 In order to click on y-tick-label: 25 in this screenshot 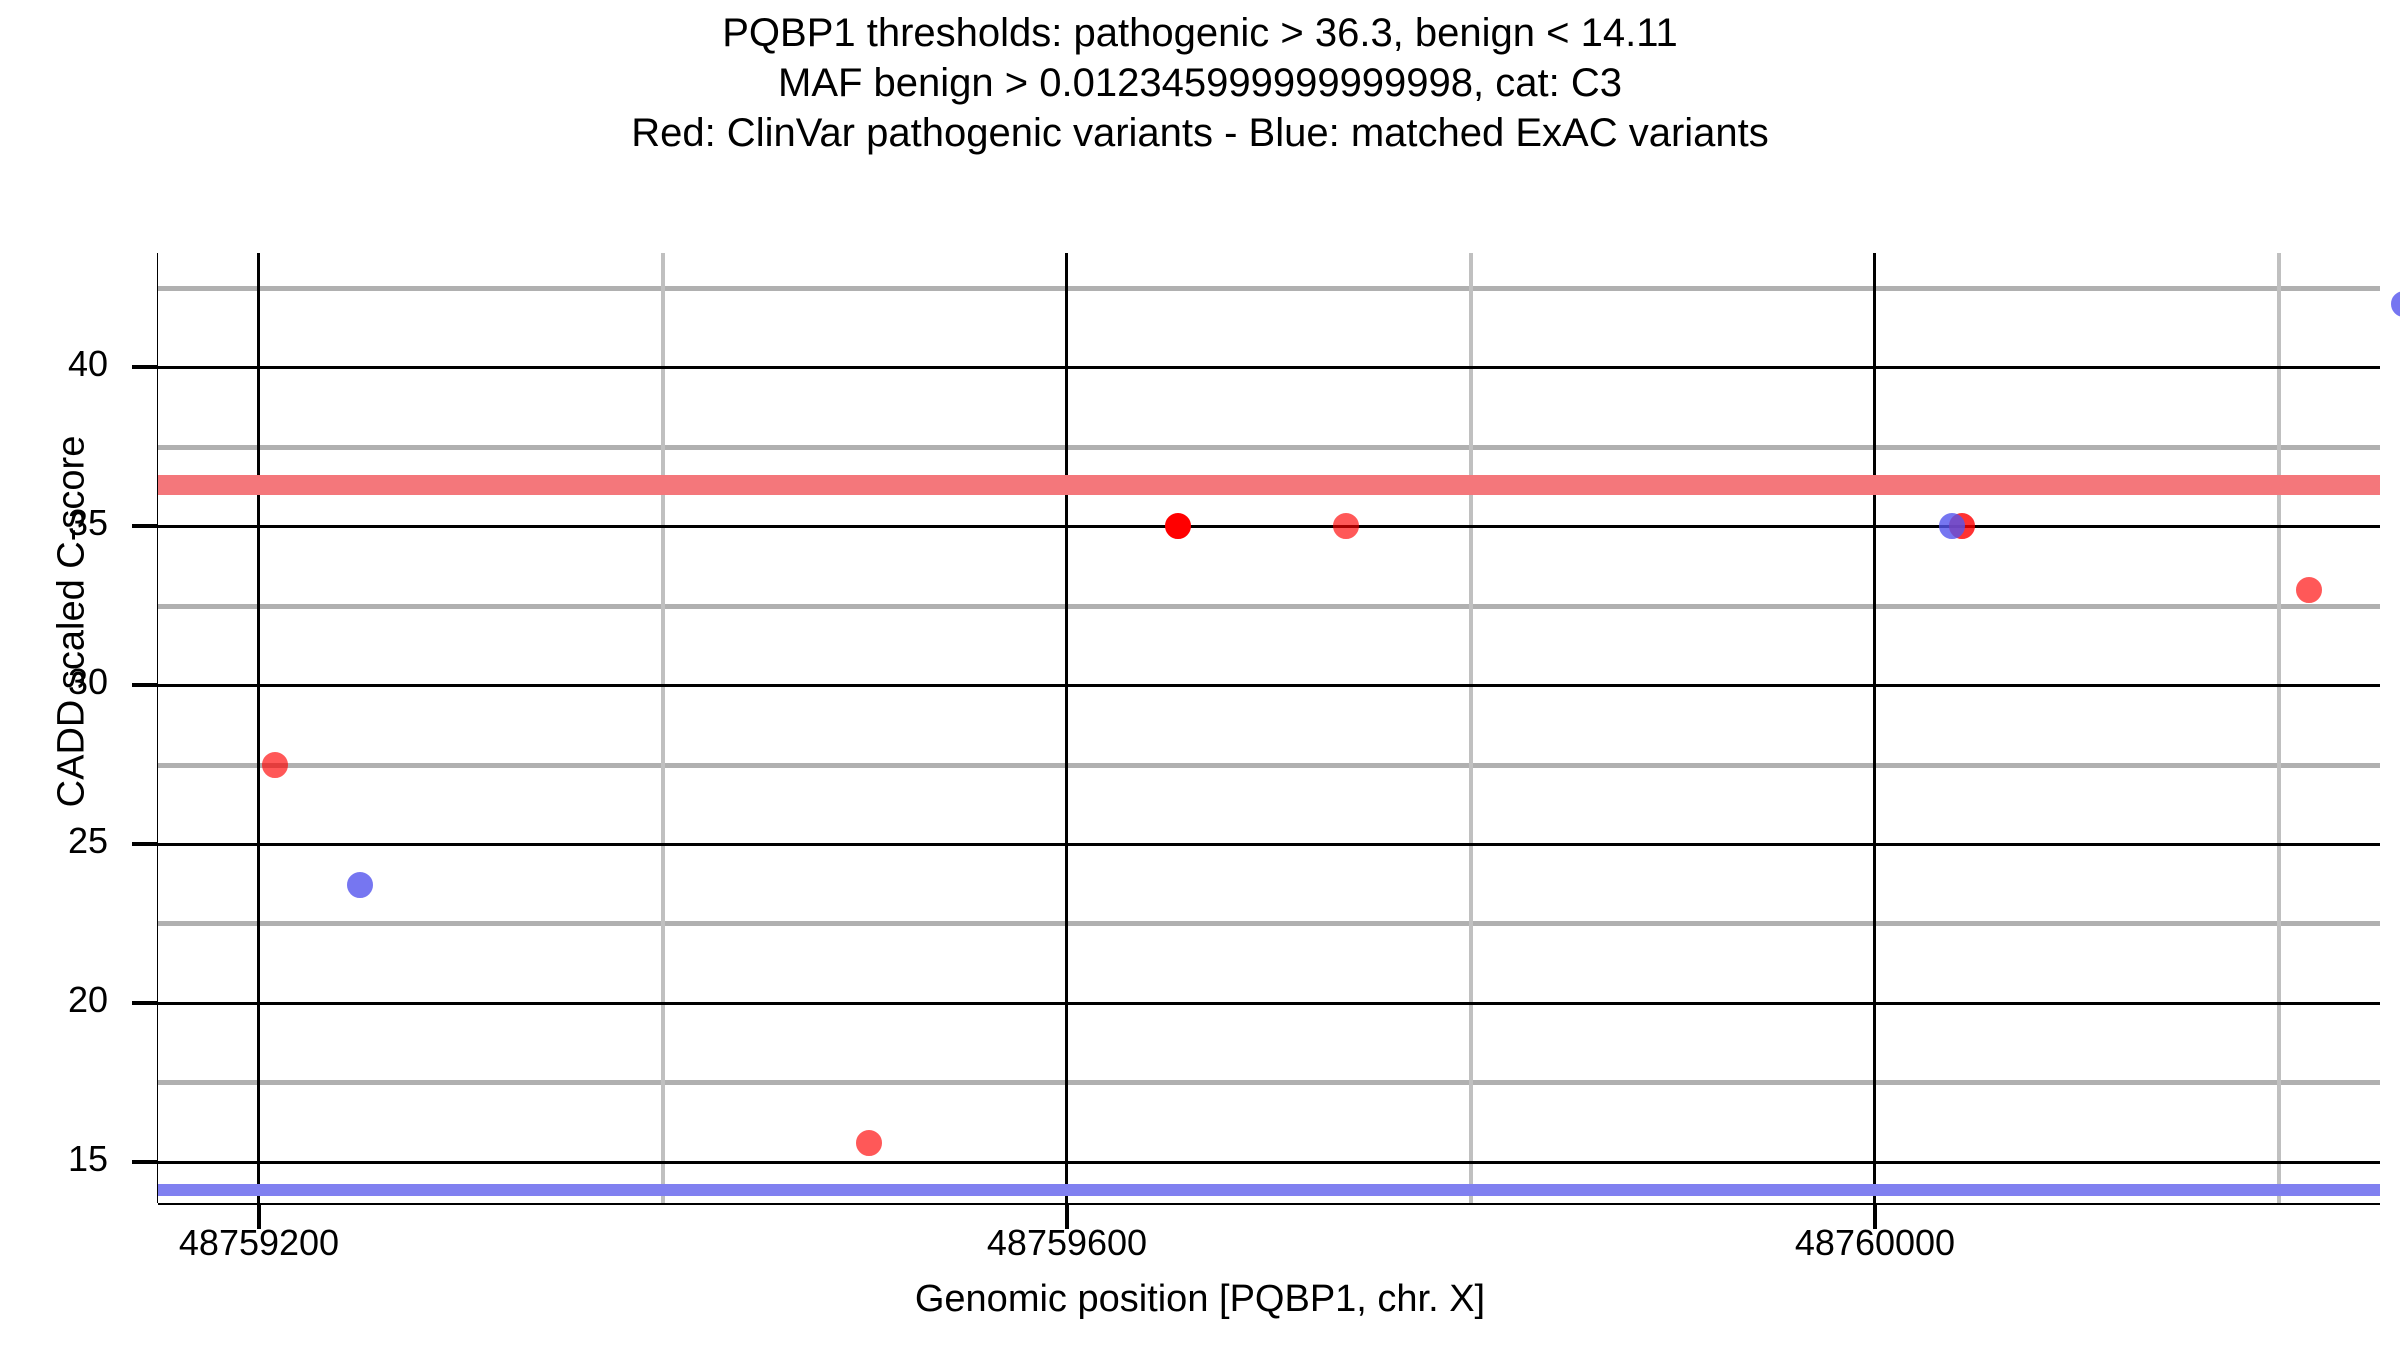, I will do `click(87, 840)`.